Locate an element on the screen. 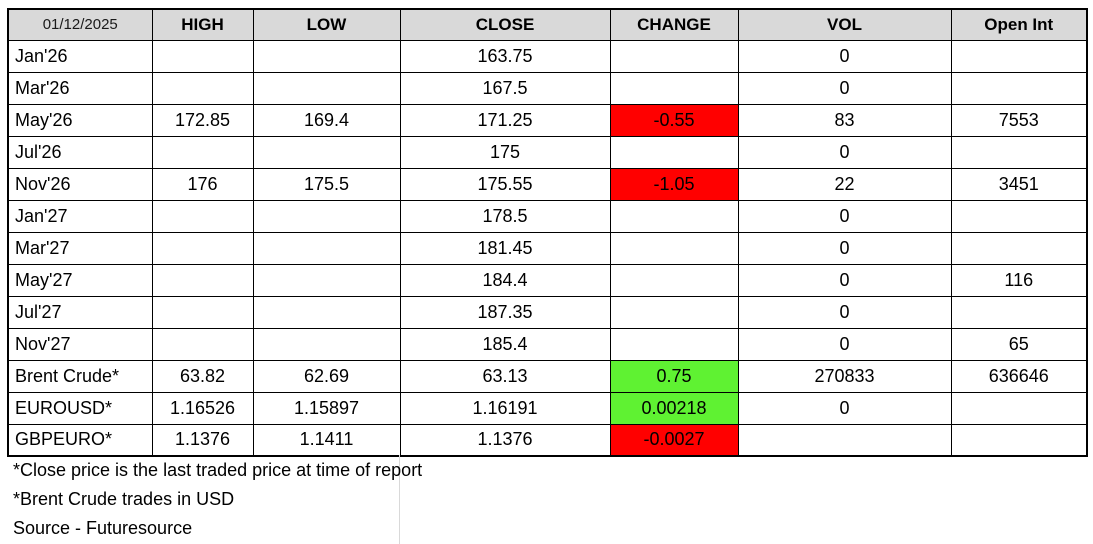  cell-close: 181.45 is located at coordinates (505, 248).